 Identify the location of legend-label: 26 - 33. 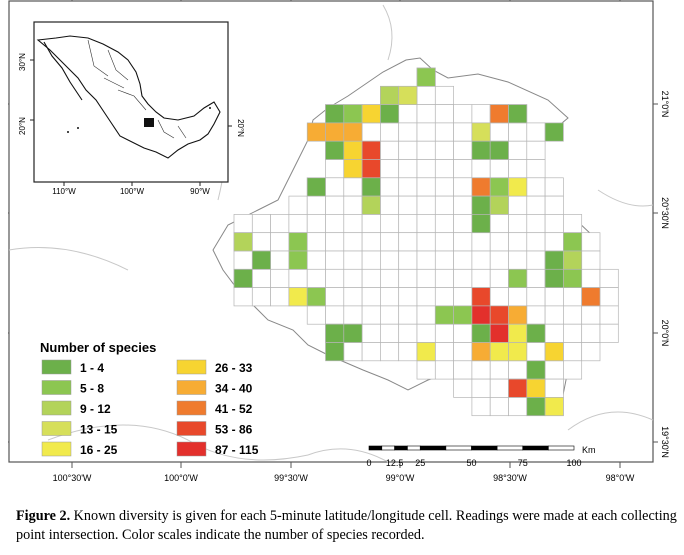
(234, 368).